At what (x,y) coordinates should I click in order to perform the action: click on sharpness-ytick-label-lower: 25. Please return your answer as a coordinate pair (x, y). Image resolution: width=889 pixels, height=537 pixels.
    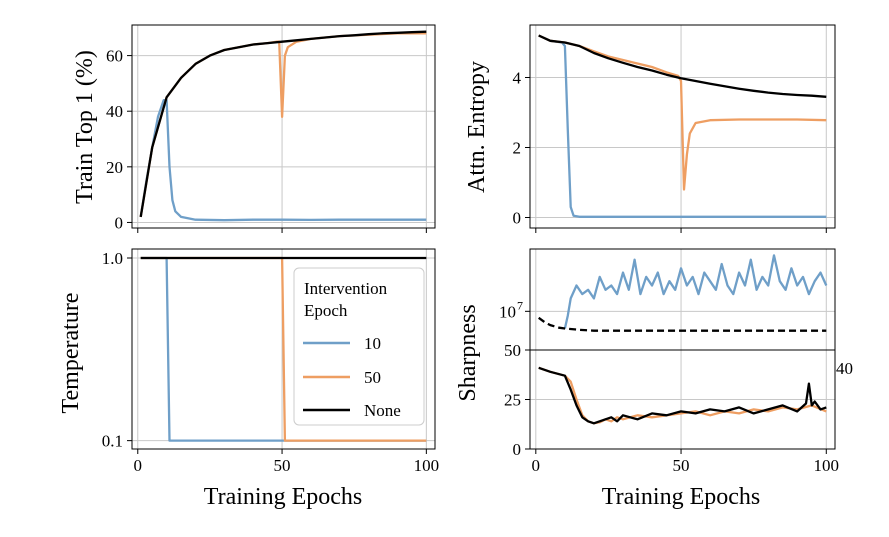
    Looking at the image, I should click on (512, 400).